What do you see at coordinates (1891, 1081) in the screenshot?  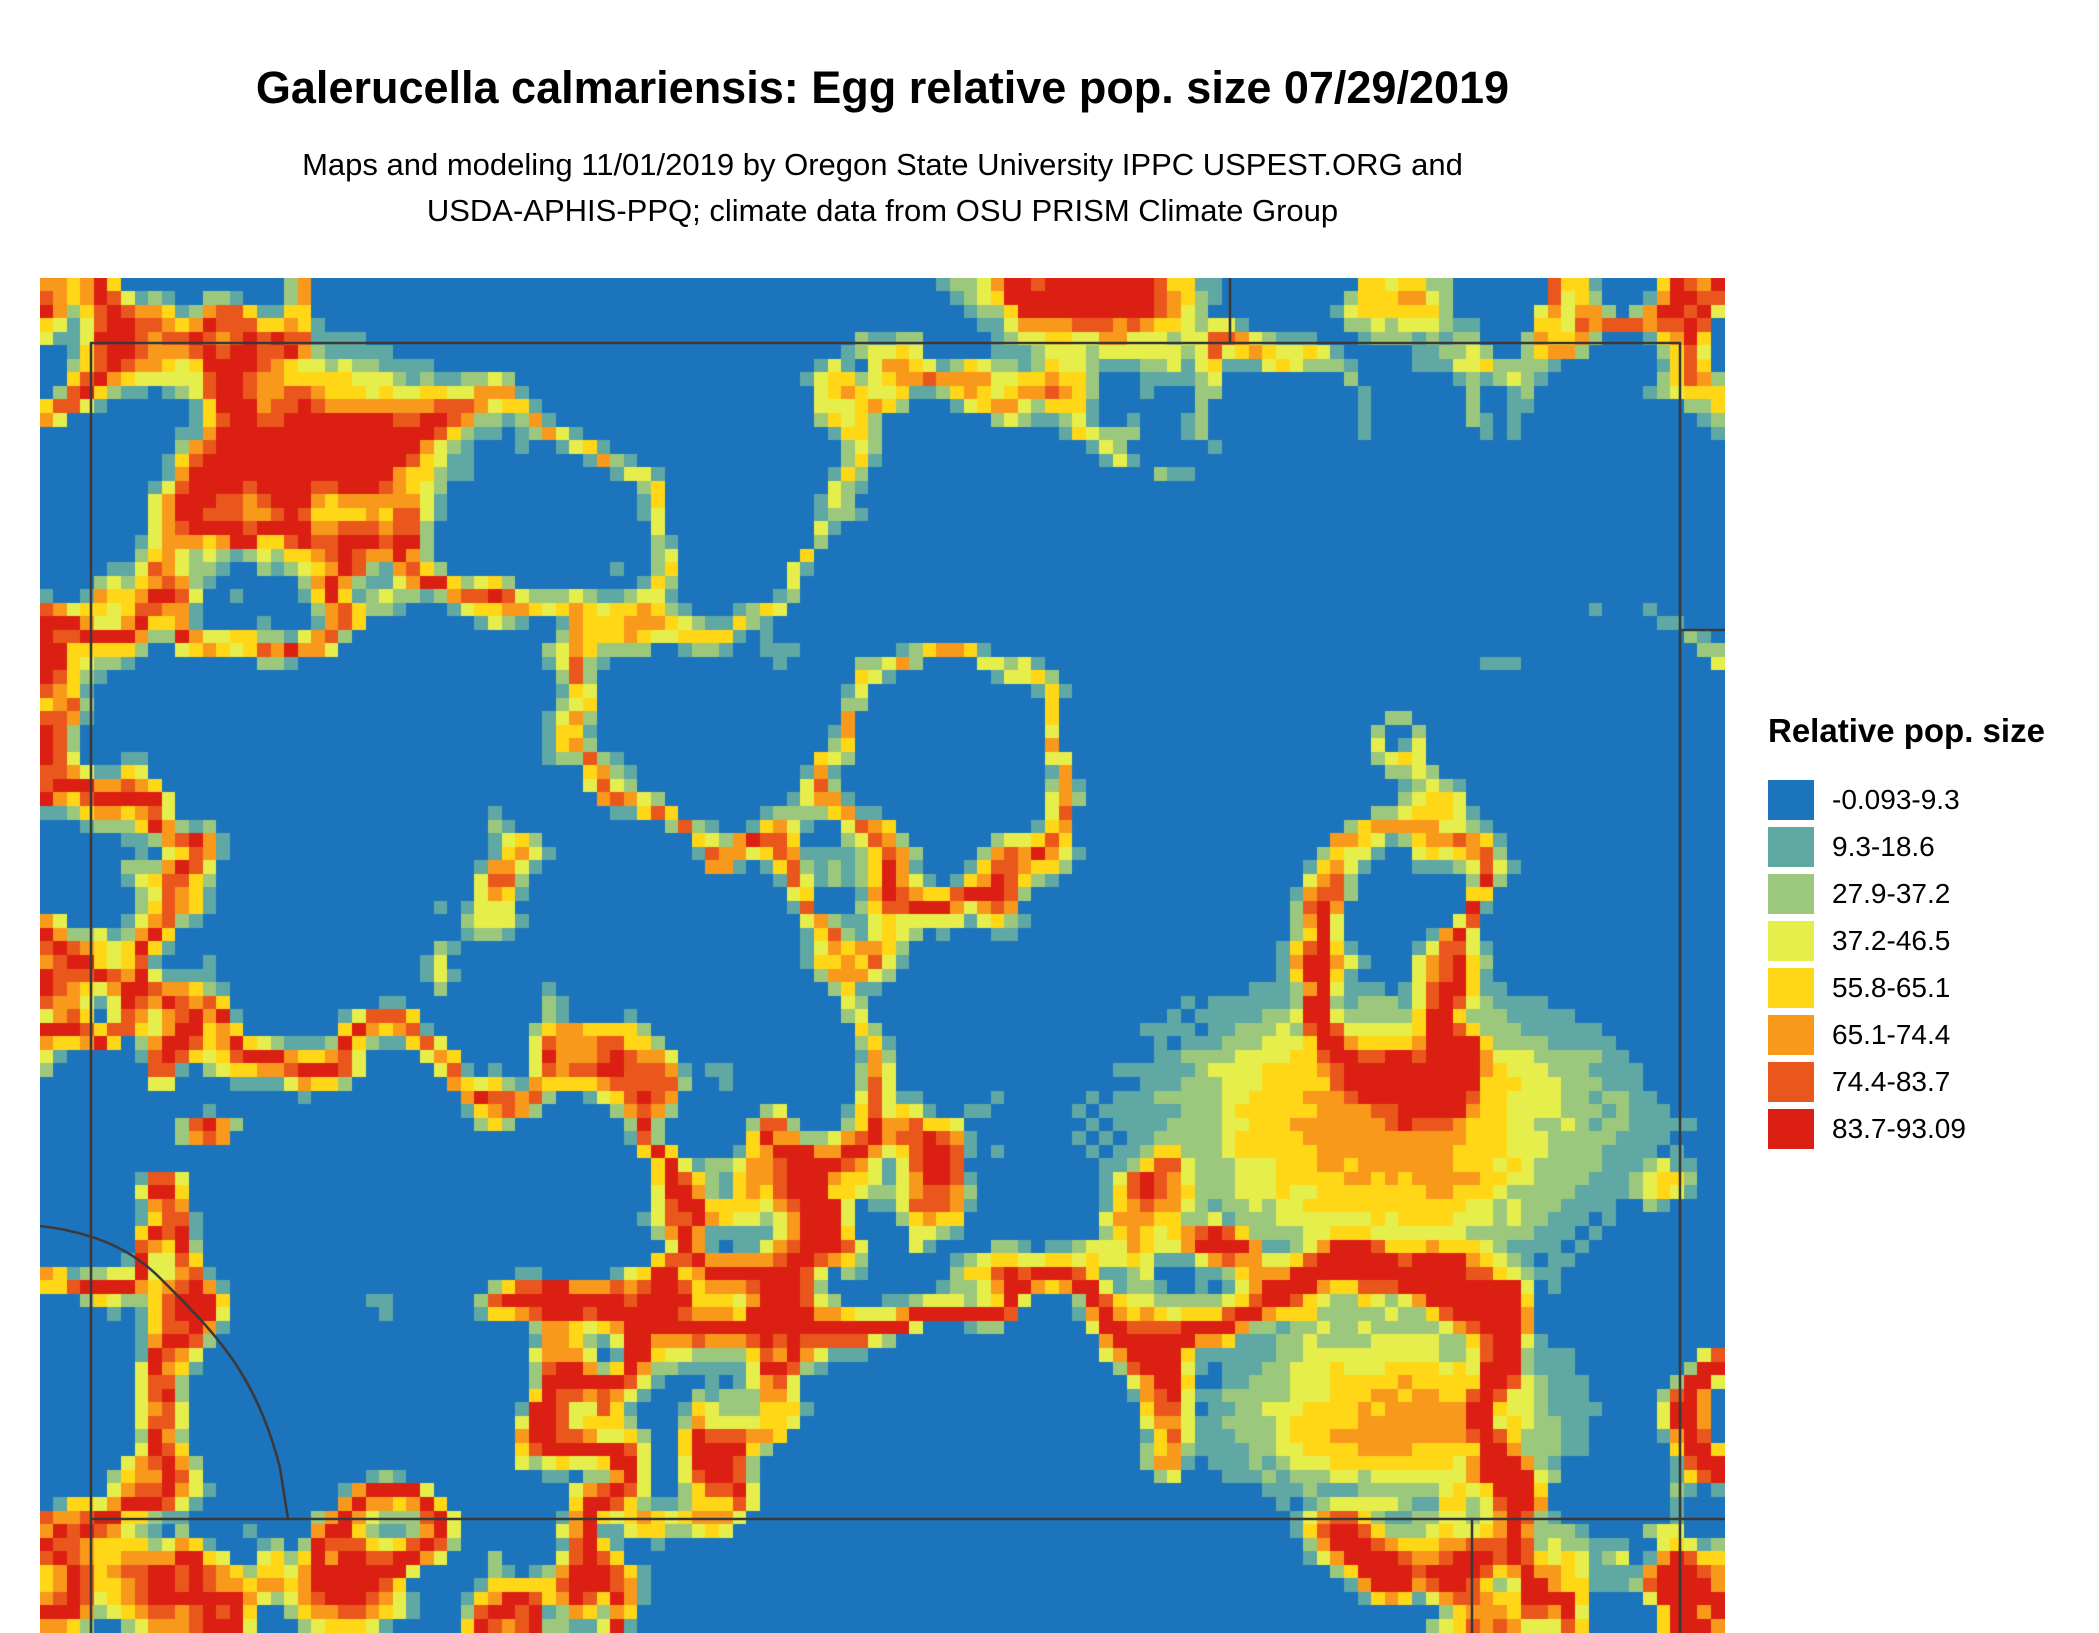 I see `legend-label: 74.4-83.7` at bounding box center [1891, 1081].